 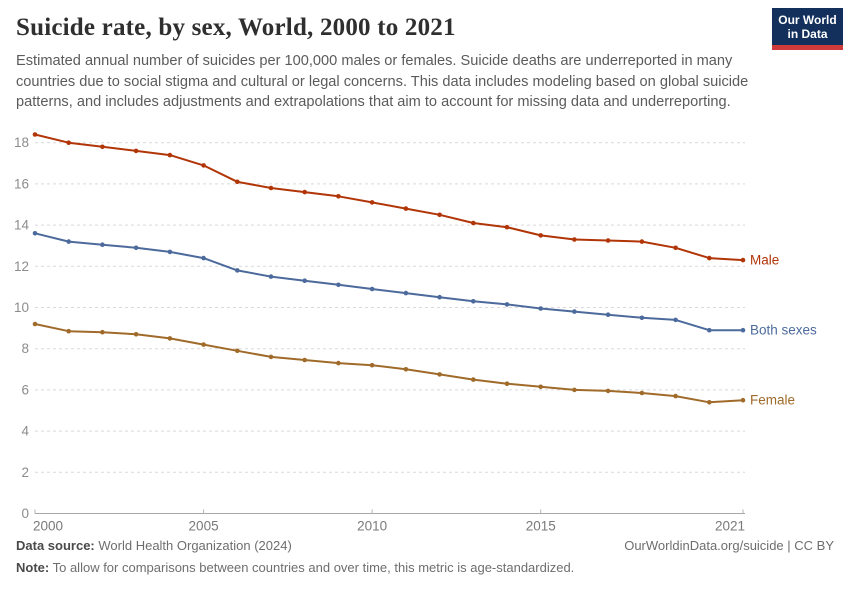 What do you see at coordinates (25, 472) in the screenshot?
I see `y-tick-label-2: 2` at bounding box center [25, 472].